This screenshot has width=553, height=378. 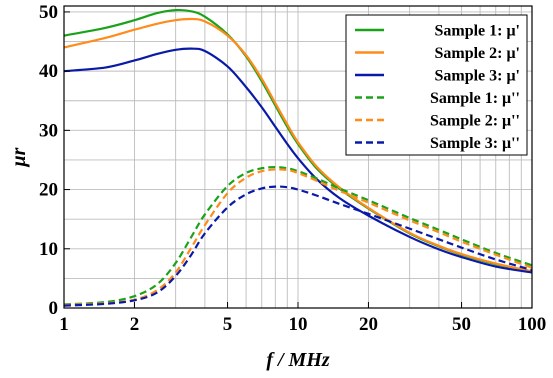 What do you see at coordinates (48, 71) in the screenshot?
I see `y-tick-label: 40` at bounding box center [48, 71].